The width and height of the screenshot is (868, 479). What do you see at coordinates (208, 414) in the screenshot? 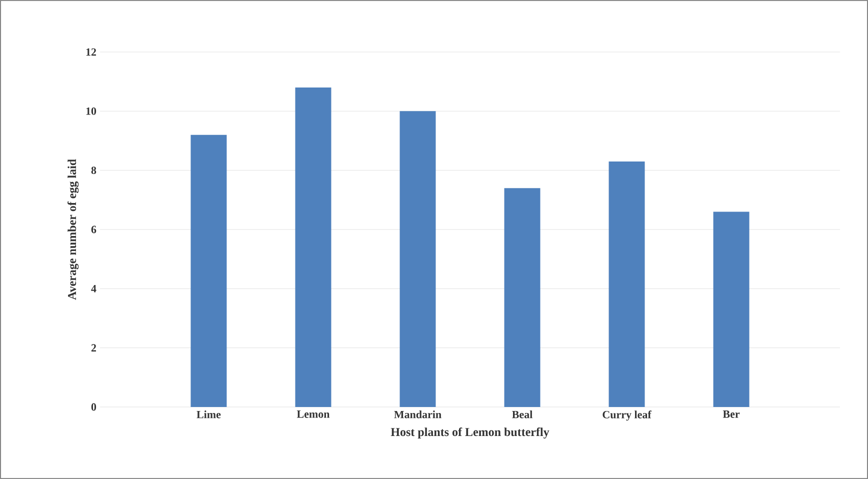
I see `x-tick-label: Lime` at bounding box center [208, 414].